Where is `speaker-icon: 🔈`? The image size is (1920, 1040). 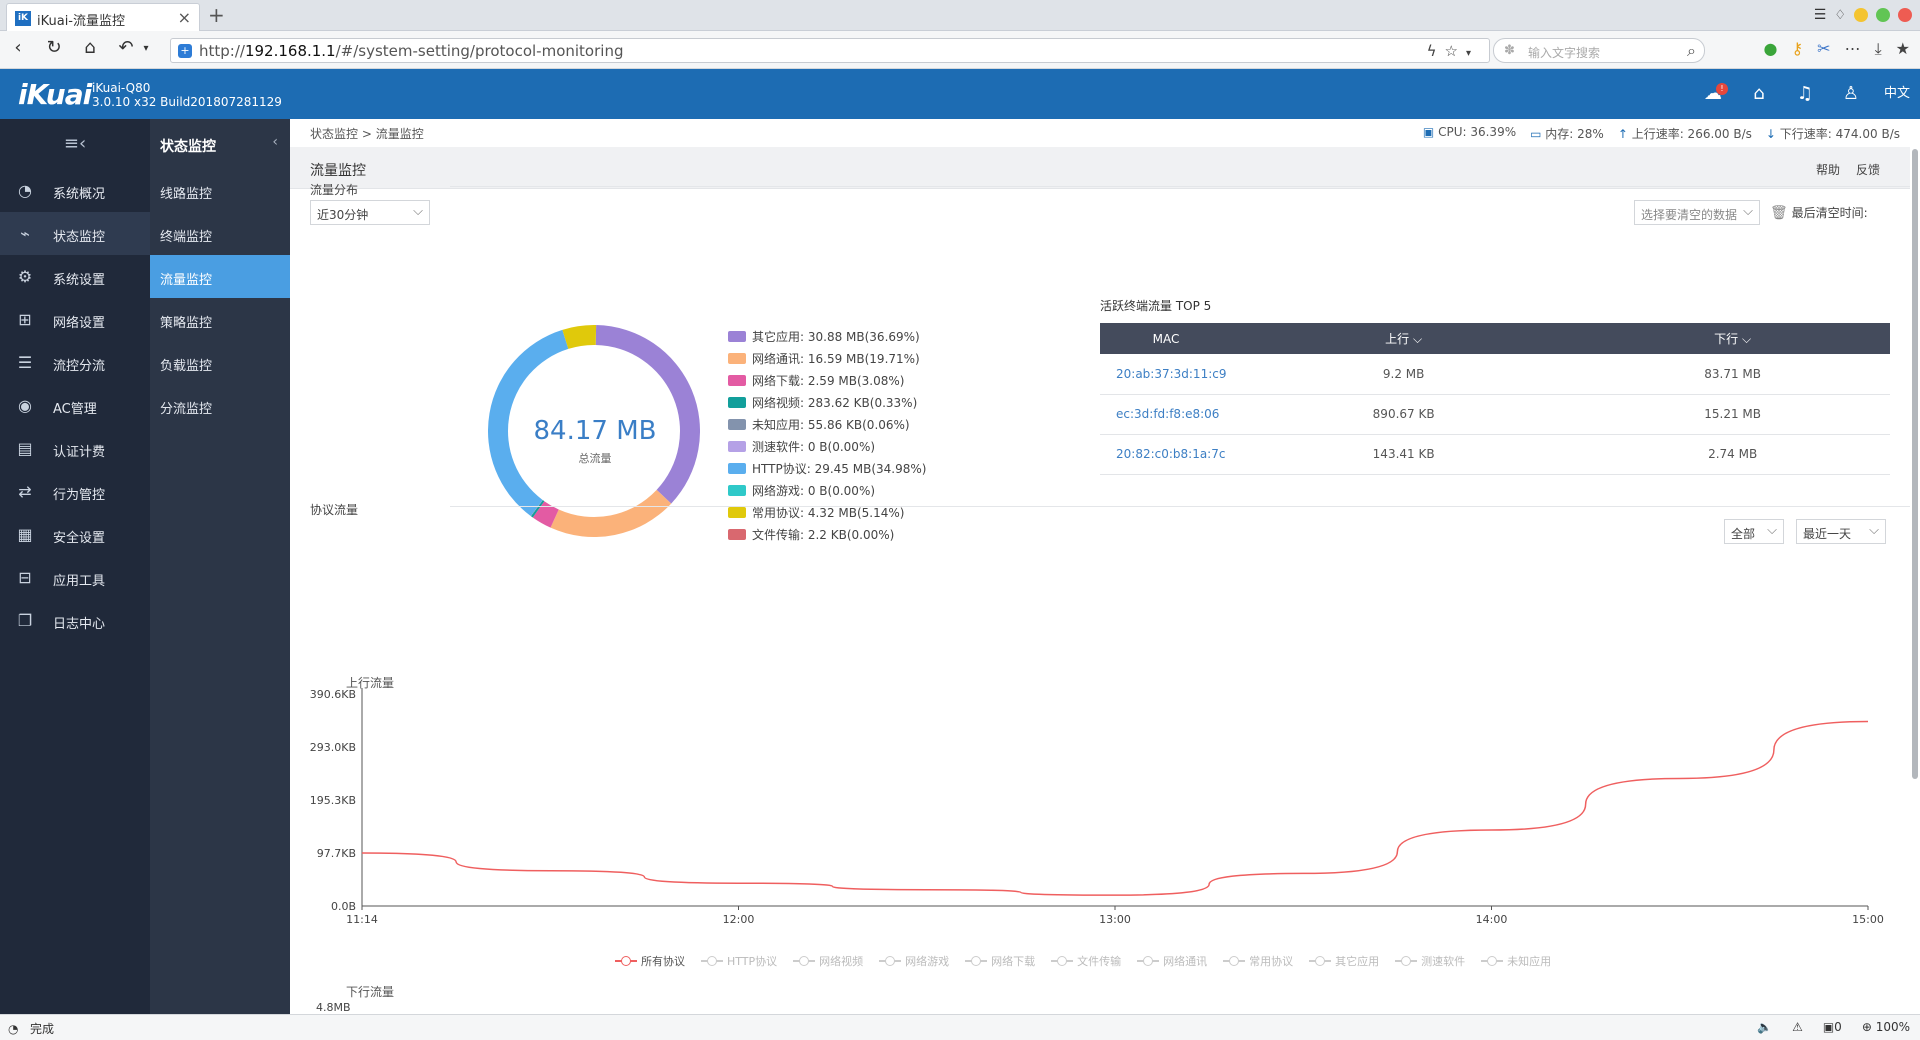
speaker-icon: 🔈 is located at coordinates (1765, 1027).